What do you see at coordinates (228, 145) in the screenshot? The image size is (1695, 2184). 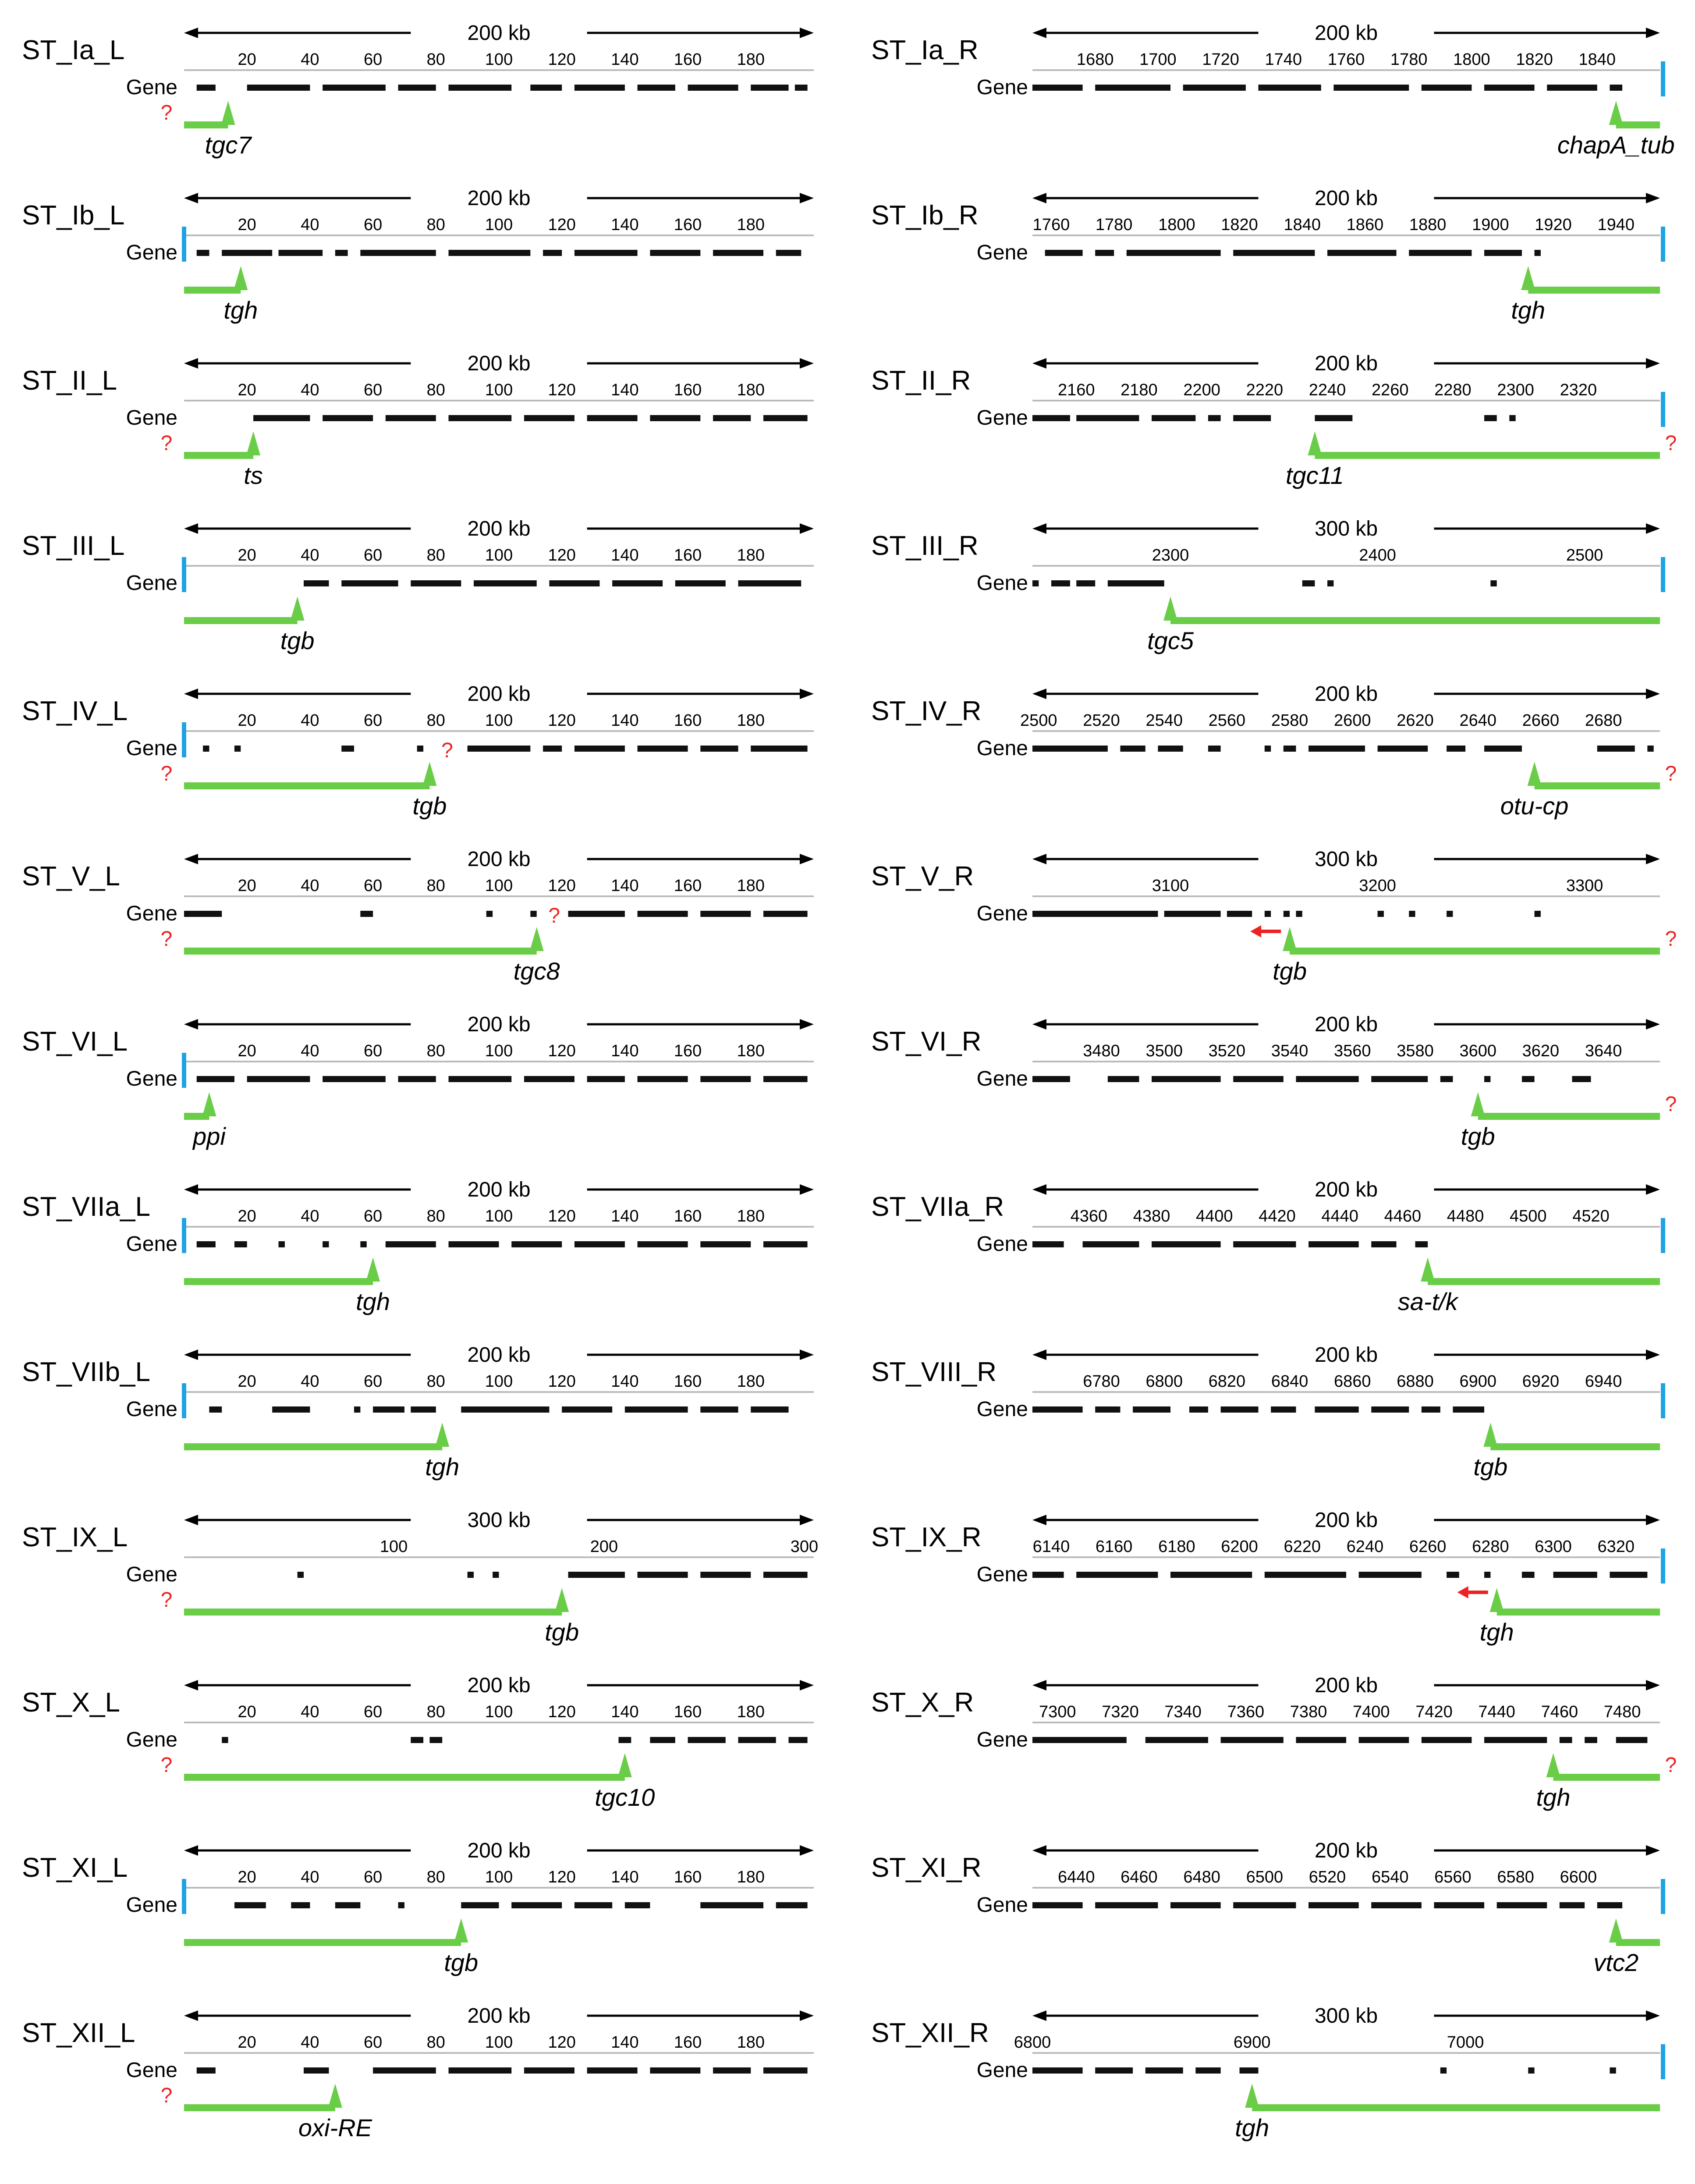 I see `boundary-gene-label: tgc7` at bounding box center [228, 145].